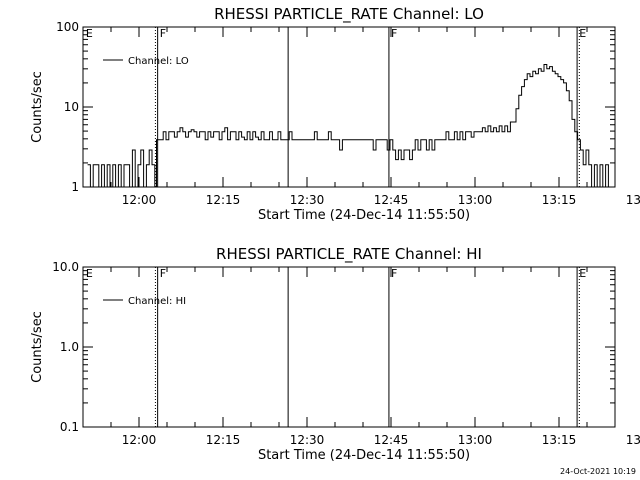 The height and width of the screenshot is (480, 640). What do you see at coordinates (69, 427) in the screenshot?
I see `y-tick-label: 0.1` at bounding box center [69, 427].